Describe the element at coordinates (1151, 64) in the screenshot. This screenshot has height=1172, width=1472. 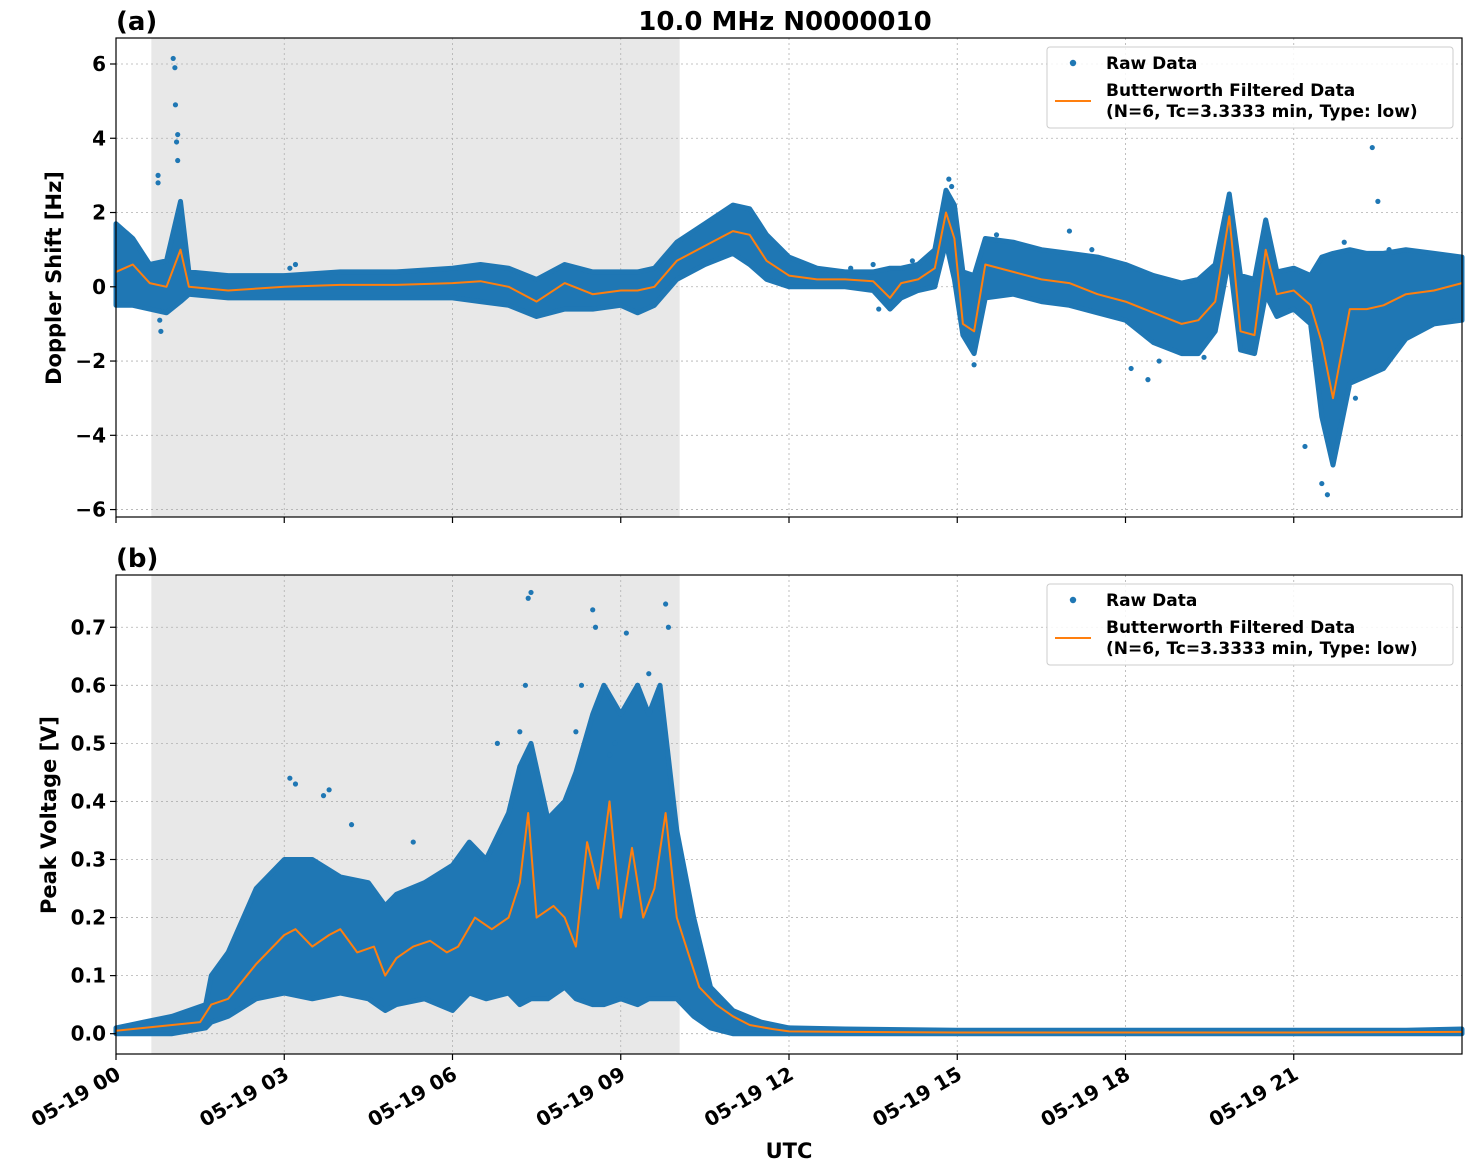
I see `panel-a-legend-raw: Raw Data` at that location.